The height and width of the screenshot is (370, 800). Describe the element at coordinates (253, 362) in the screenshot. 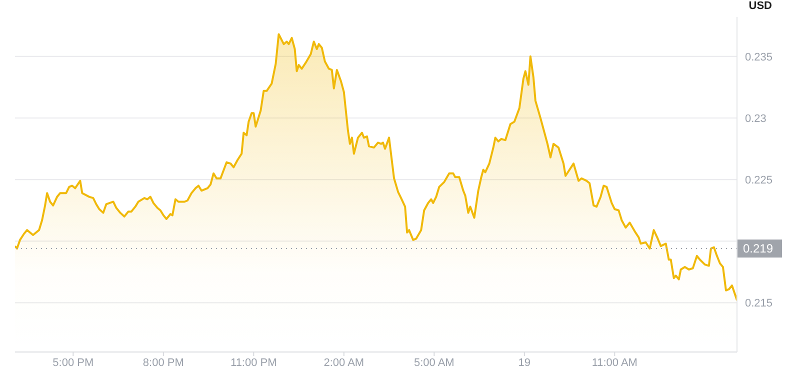

I see `x-tick-label: 11:00 PM` at that location.